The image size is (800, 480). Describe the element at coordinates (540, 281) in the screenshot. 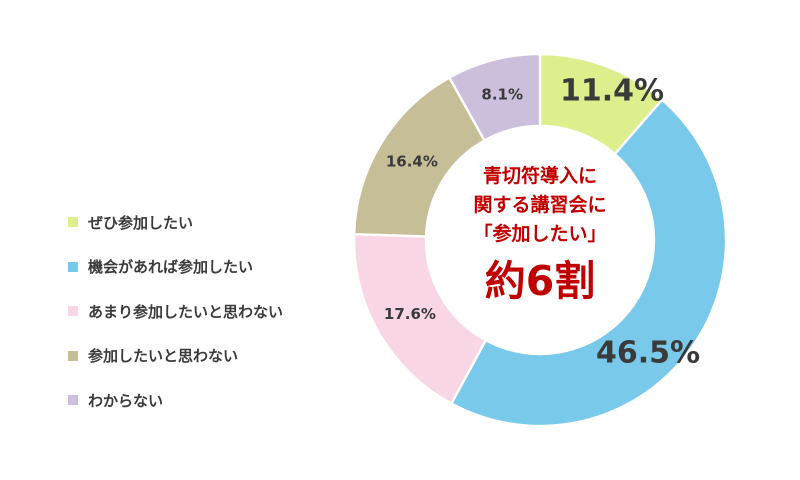

I see `center-highlight: 約6割` at that location.